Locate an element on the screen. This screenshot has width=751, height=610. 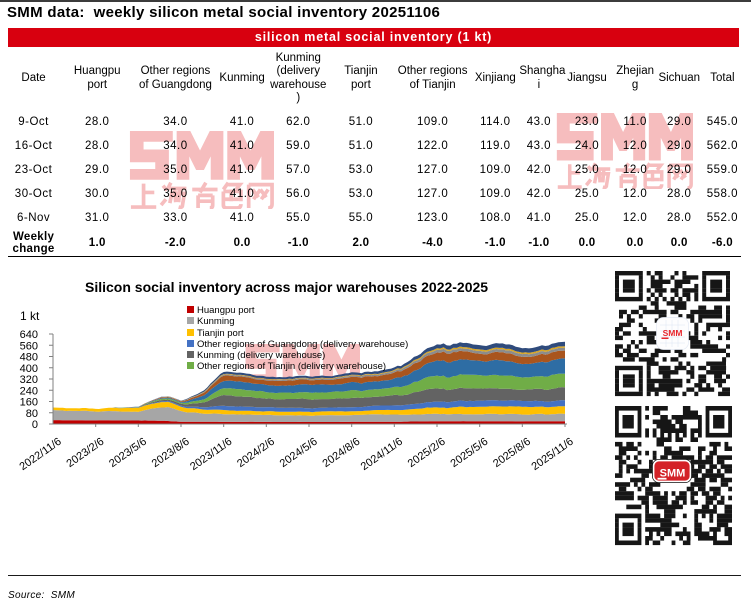
svg-text: 2025/8/6 is located at coordinates (512, 453).